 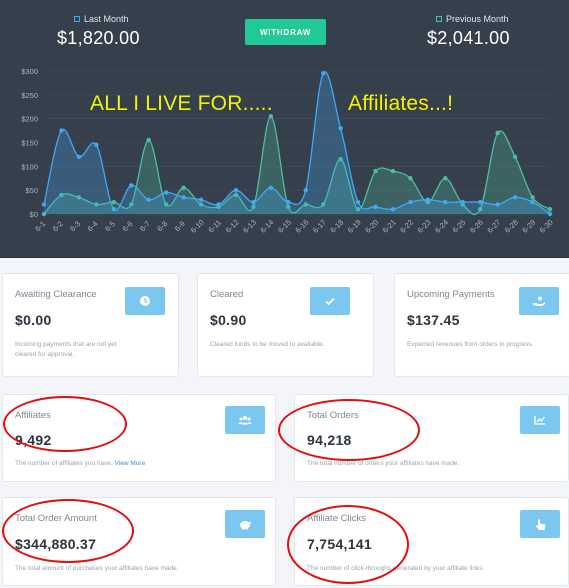 I want to click on pointer-icon, so click(x=540, y=524).